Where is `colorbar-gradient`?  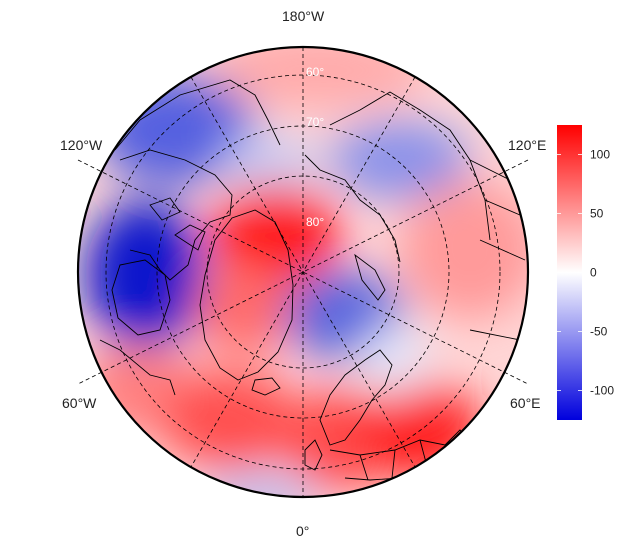 colorbar-gradient is located at coordinates (569, 272).